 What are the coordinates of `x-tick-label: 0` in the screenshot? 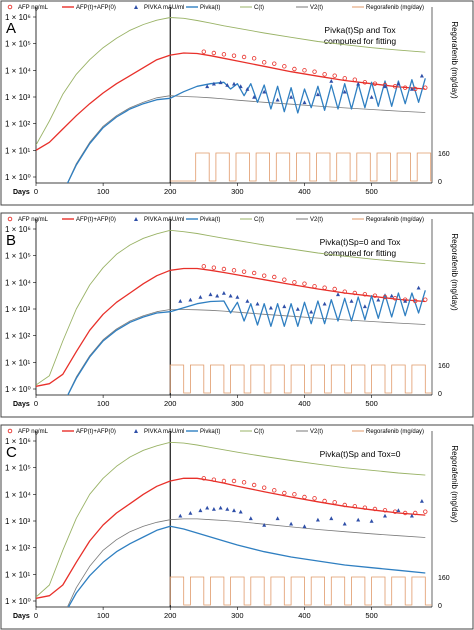 It's located at (36, 403).